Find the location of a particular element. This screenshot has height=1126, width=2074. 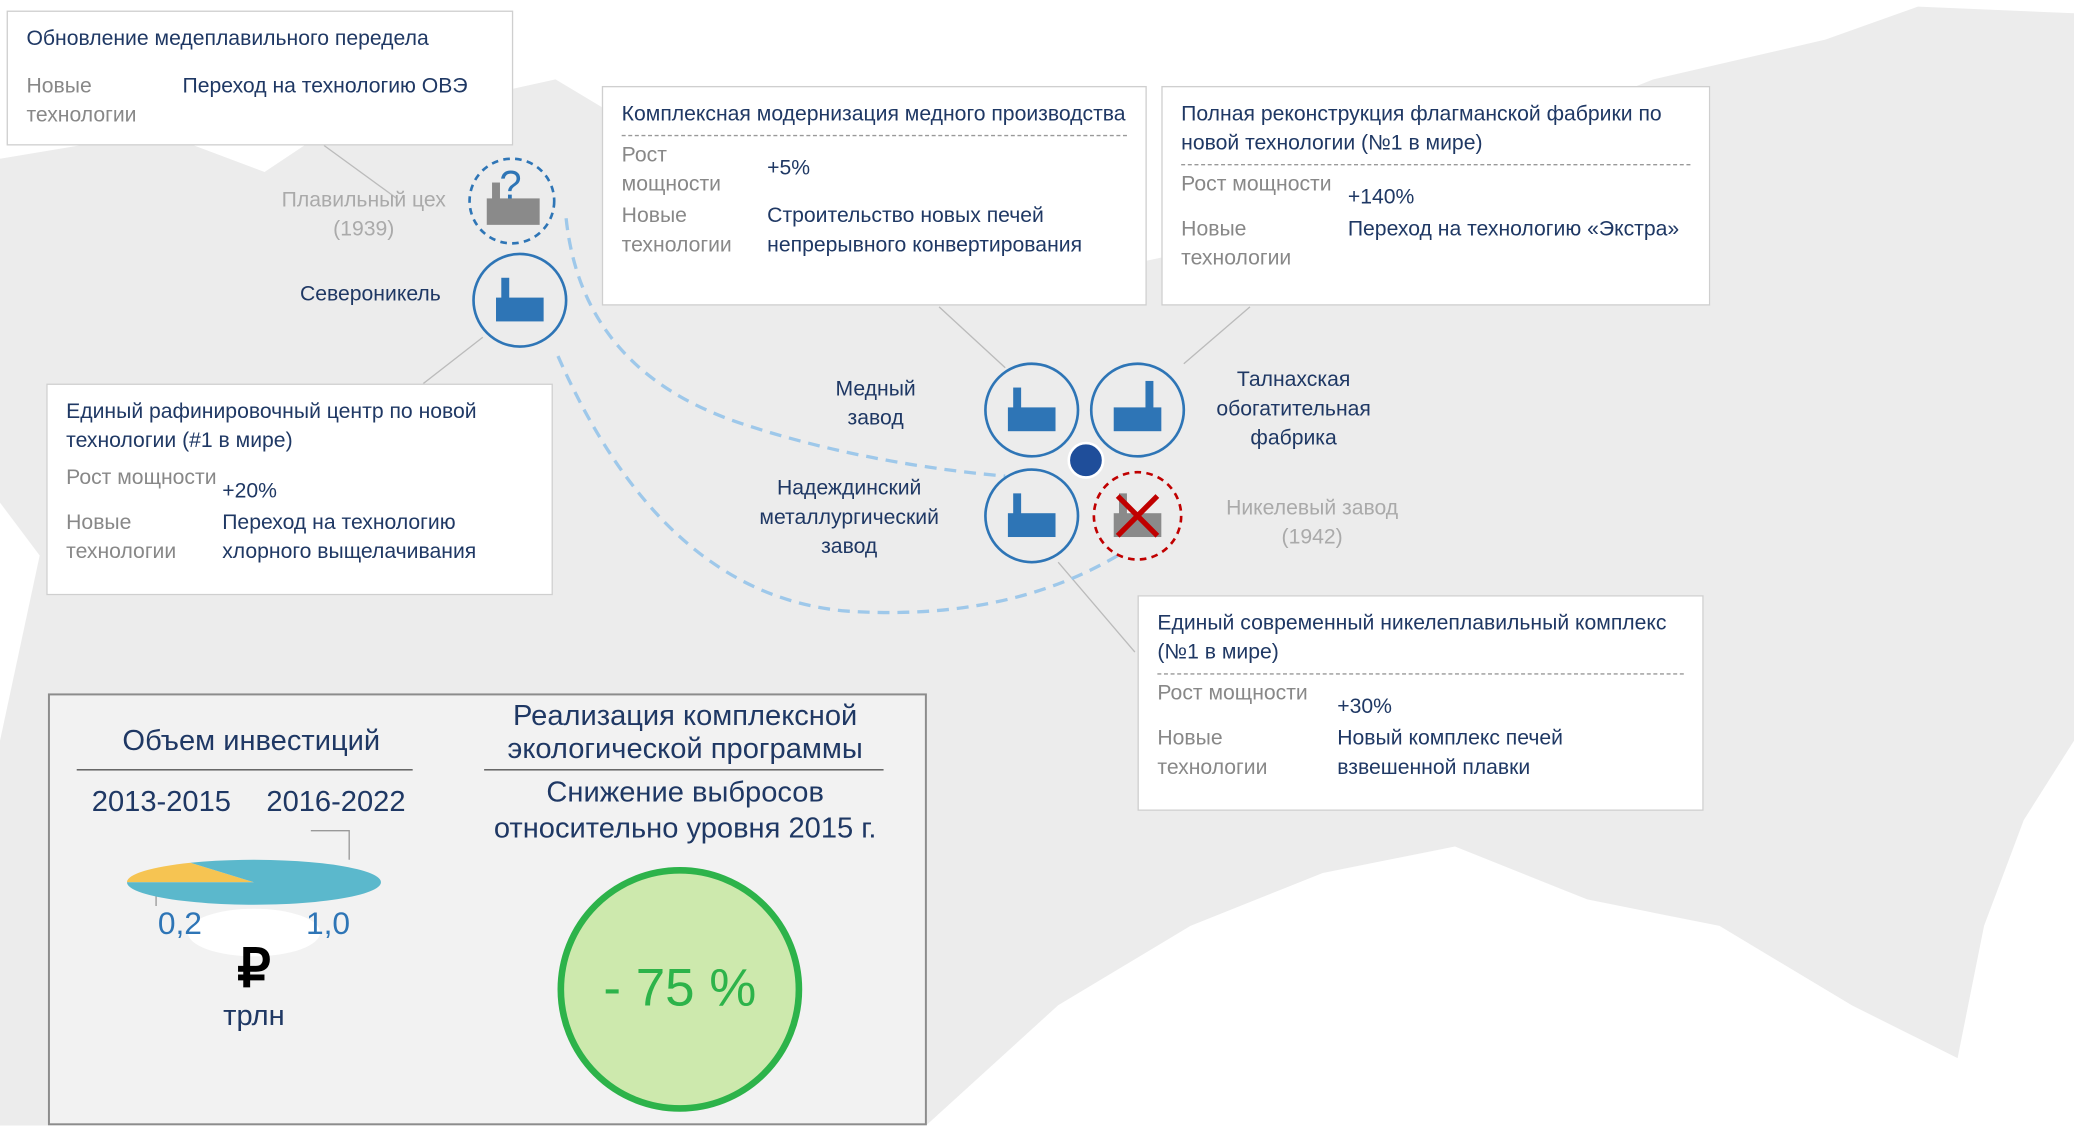

currency: ₽ is located at coordinates (254, 969).